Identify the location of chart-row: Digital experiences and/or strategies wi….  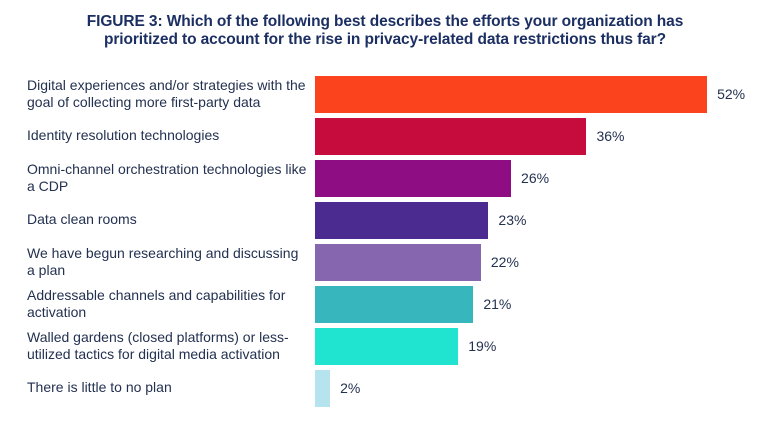
(385, 94).